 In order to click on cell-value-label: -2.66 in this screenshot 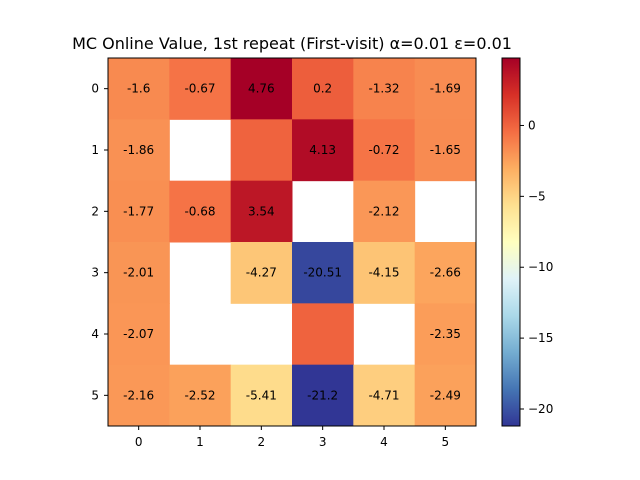, I will do `click(445, 273)`.